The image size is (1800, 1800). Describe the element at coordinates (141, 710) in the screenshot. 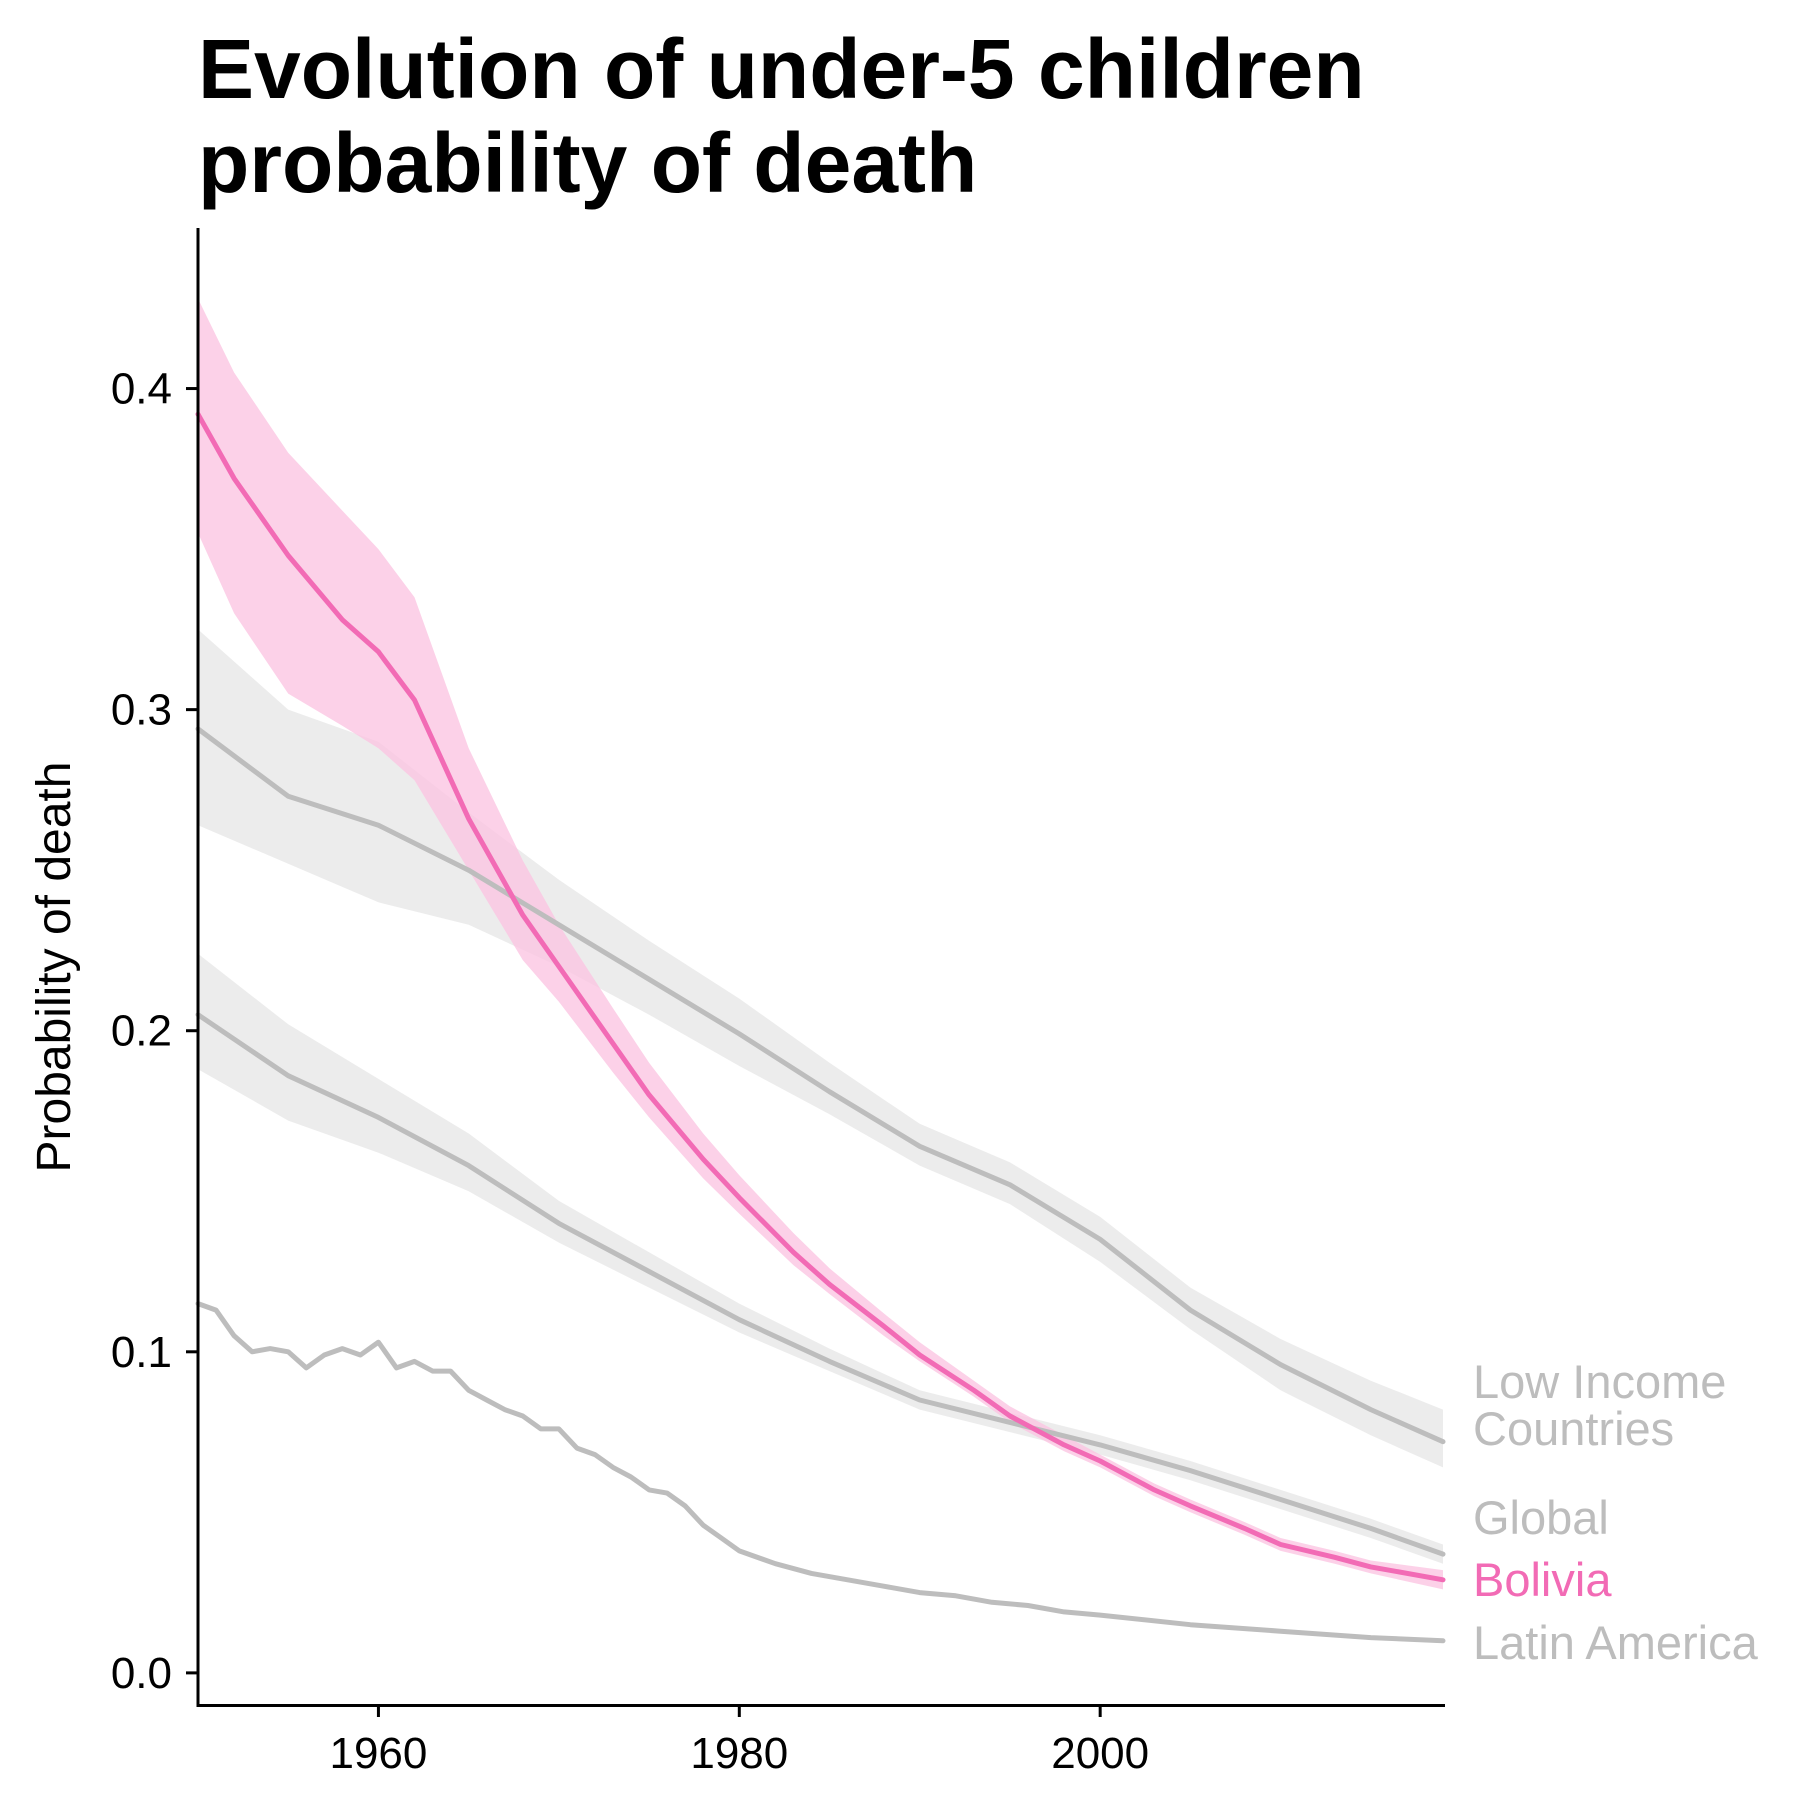

I see `y-tick-label: 0.3` at that location.